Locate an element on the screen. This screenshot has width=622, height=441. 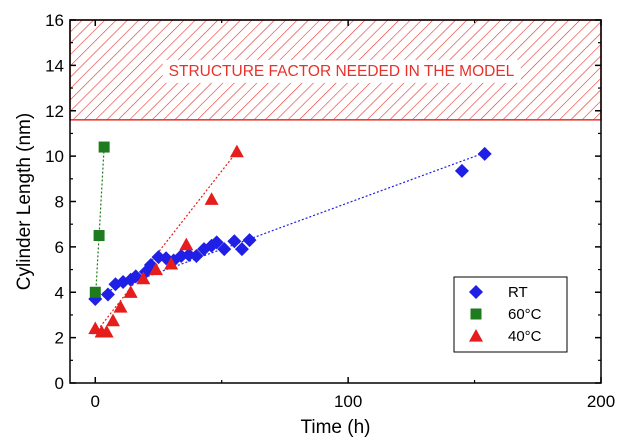
legend: RT 60°C 40°C is located at coordinates (510, 314).